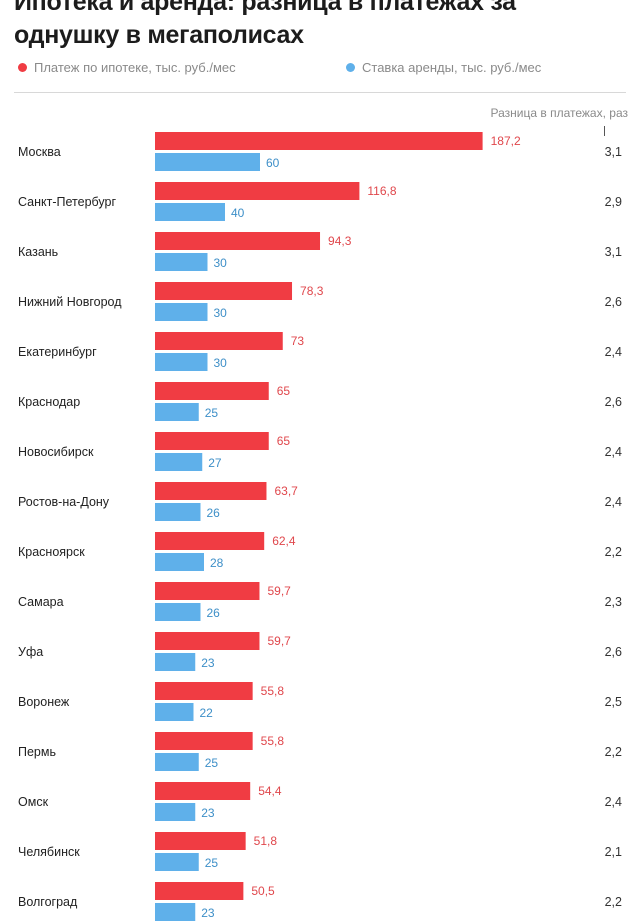 This screenshot has height=924, width=640. Describe the element at coordinates (38, 252) in the screenshot. I see `city-label: Казань` at that location.